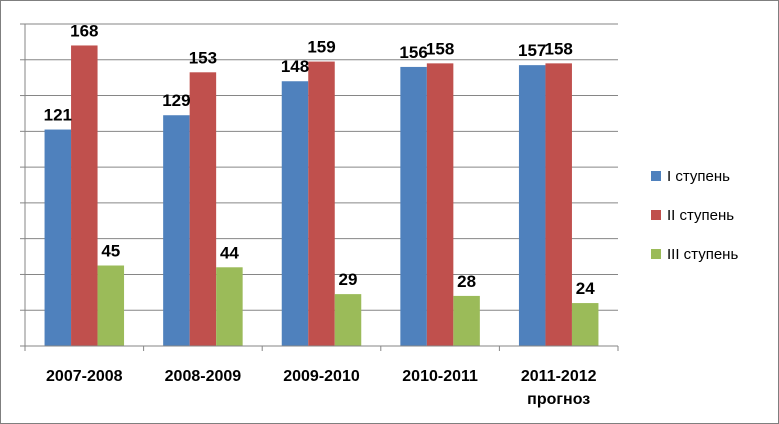 This screenshot has width=779, height=424. What do you see at coordinates (295, 66) in the screenshot?
I see `data-label: 148` at bounding box center [295, 66].